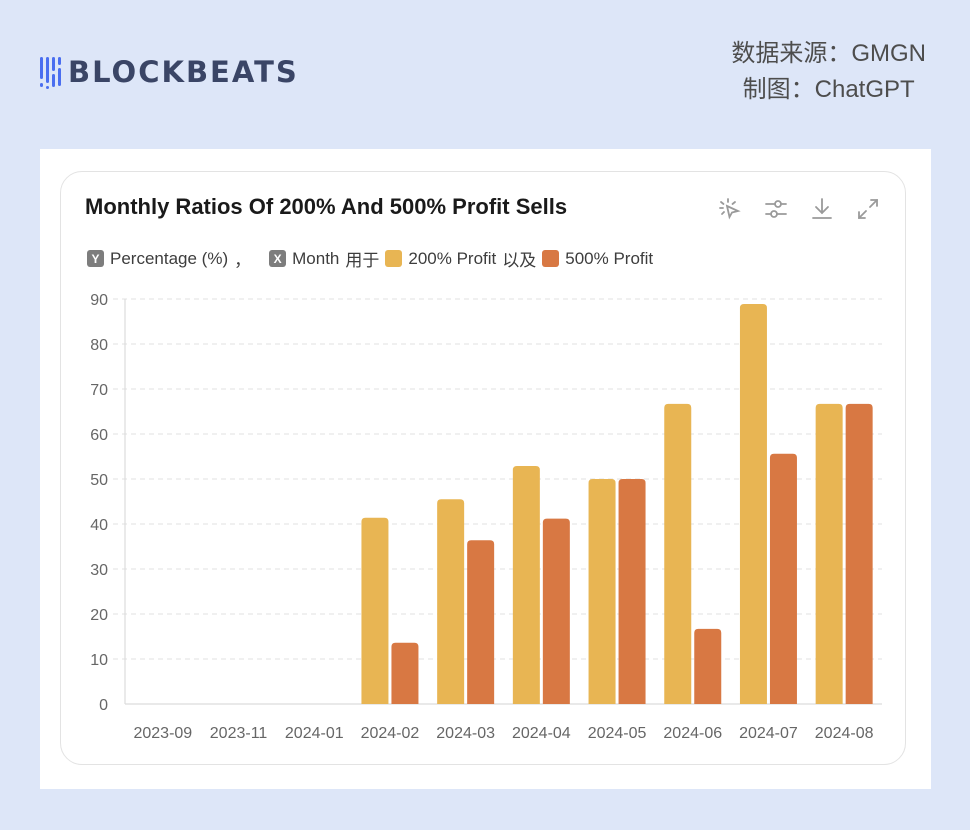 This screenshot has height=830, width=970. I want to click on settings-sliders-icon, so click(776, 209).